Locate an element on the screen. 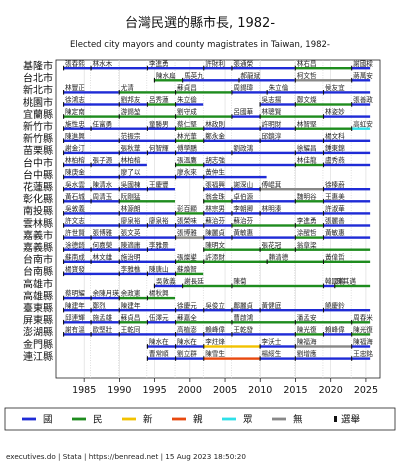 The height and width of the screenshot is (467, 400). holder-label: 徐鴻志 is located at coordinates (75, 99).